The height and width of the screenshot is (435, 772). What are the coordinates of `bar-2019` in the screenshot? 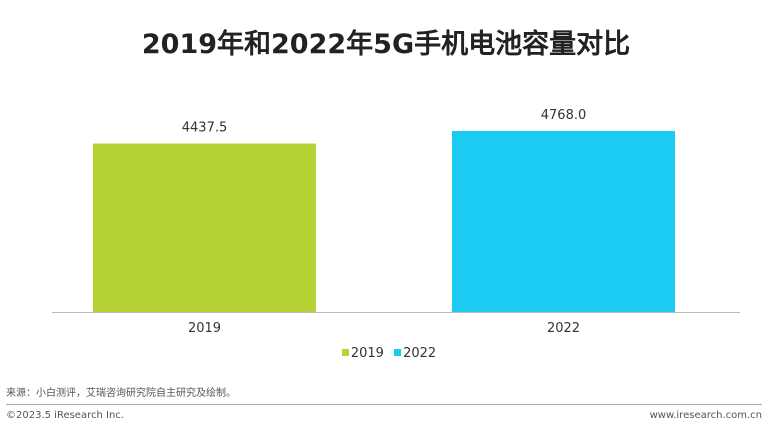 It's located at (204, 227).